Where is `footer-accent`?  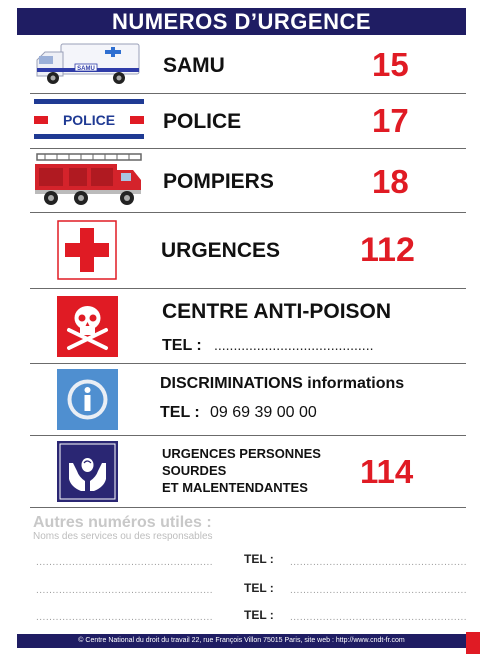
footer-accent is located at coordinates (473, 643).